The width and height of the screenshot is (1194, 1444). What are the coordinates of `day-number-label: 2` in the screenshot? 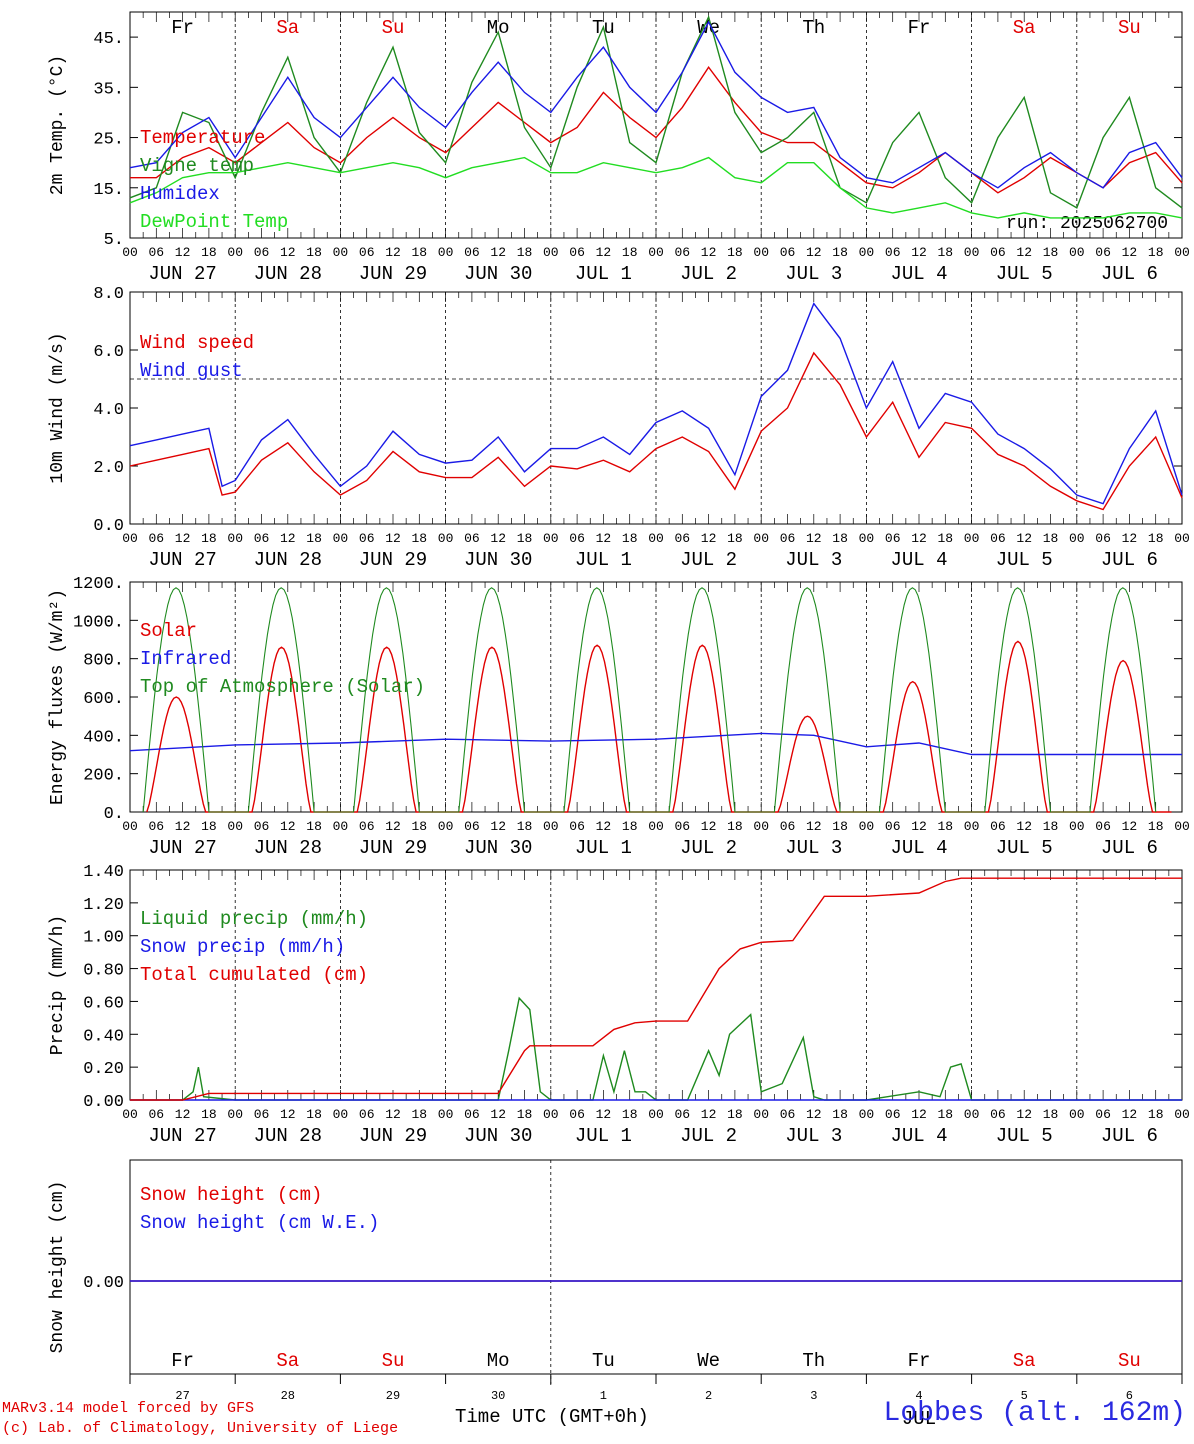 It's located at (708, 1396).